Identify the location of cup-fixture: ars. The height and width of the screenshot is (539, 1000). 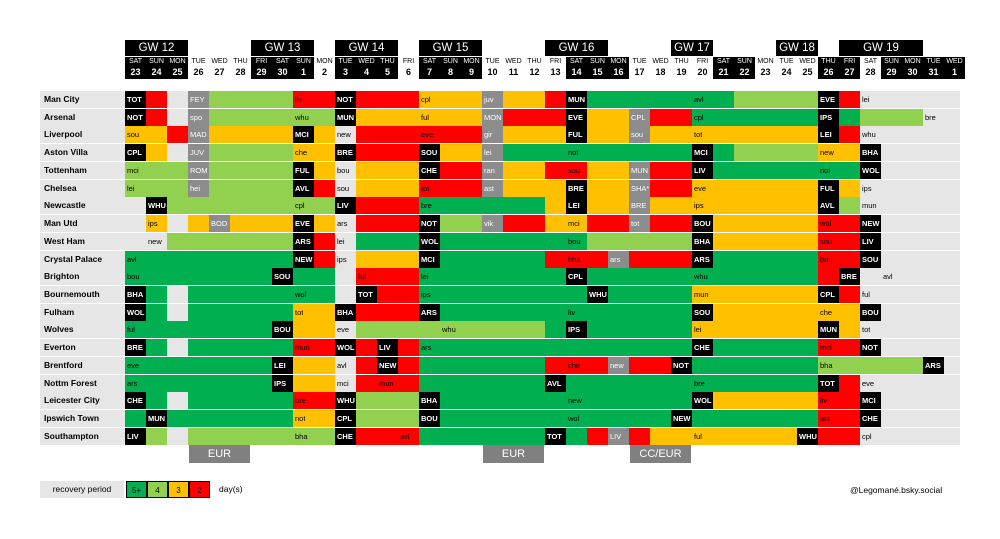
(618, 259).